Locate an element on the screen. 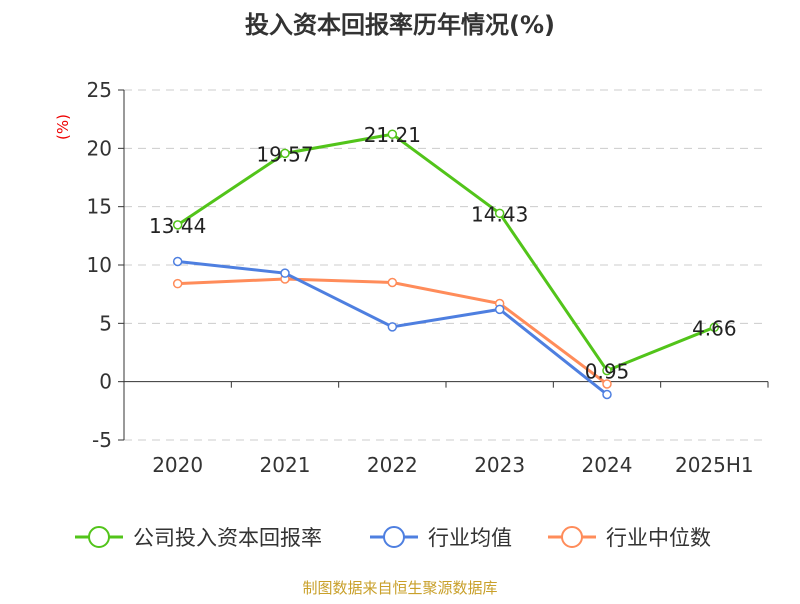  data-label: 14.43 is located at coordinates (499, 214).